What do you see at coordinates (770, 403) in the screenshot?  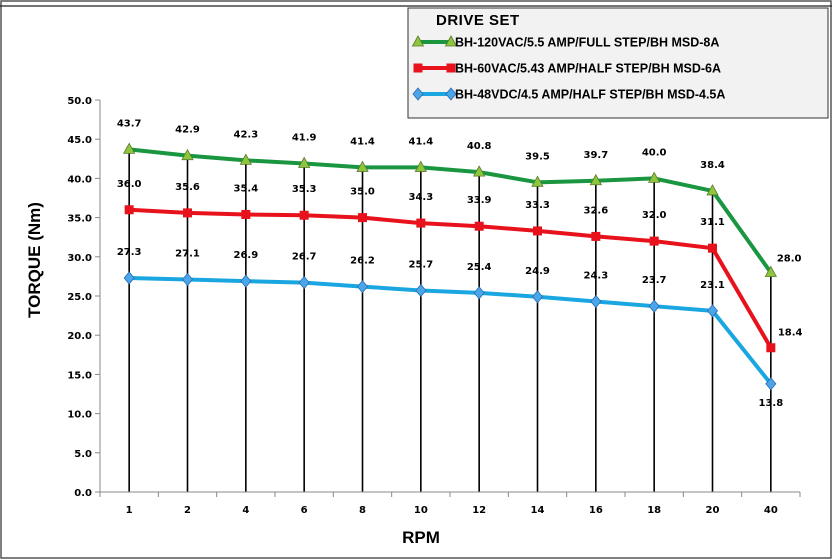 I see `data-label: 13.8` at bounding box center [770, 403].